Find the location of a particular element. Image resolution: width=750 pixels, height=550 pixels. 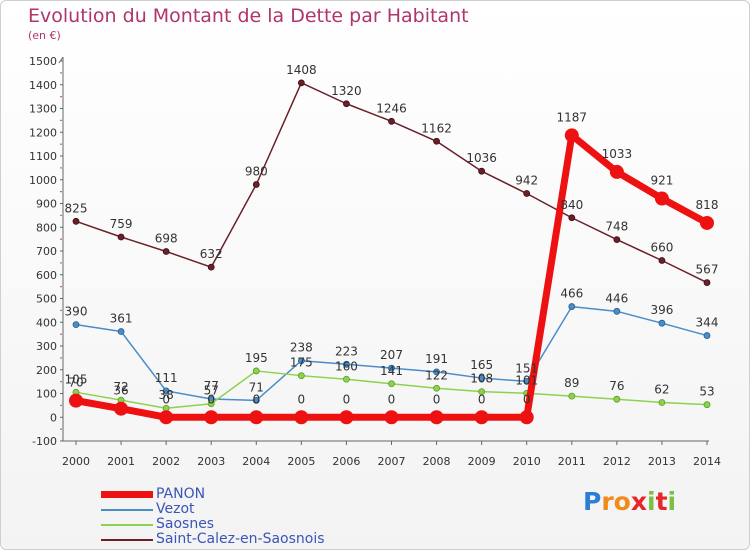

x-tick-label: 2006 is located at coordinates (346, 461).